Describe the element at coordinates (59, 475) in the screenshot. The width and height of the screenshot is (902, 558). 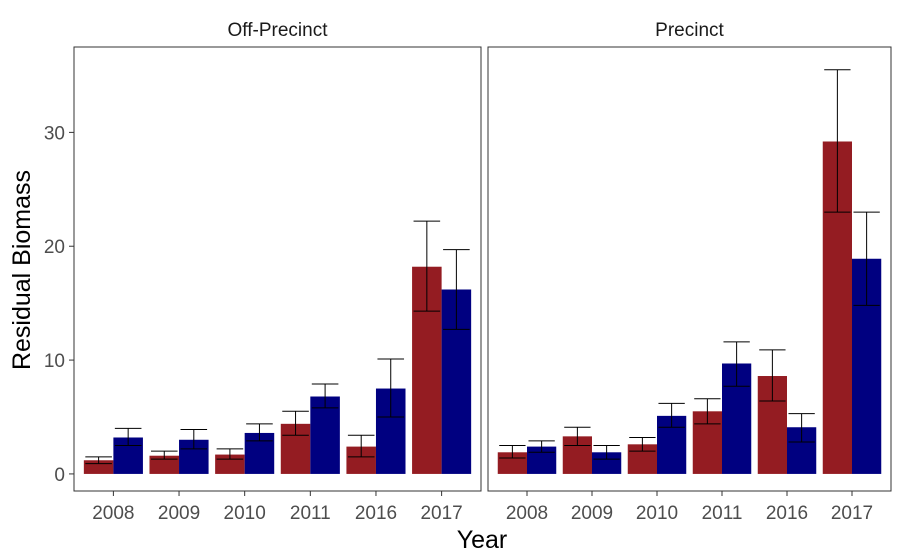
I see `y-tick-label: 0` at that location.